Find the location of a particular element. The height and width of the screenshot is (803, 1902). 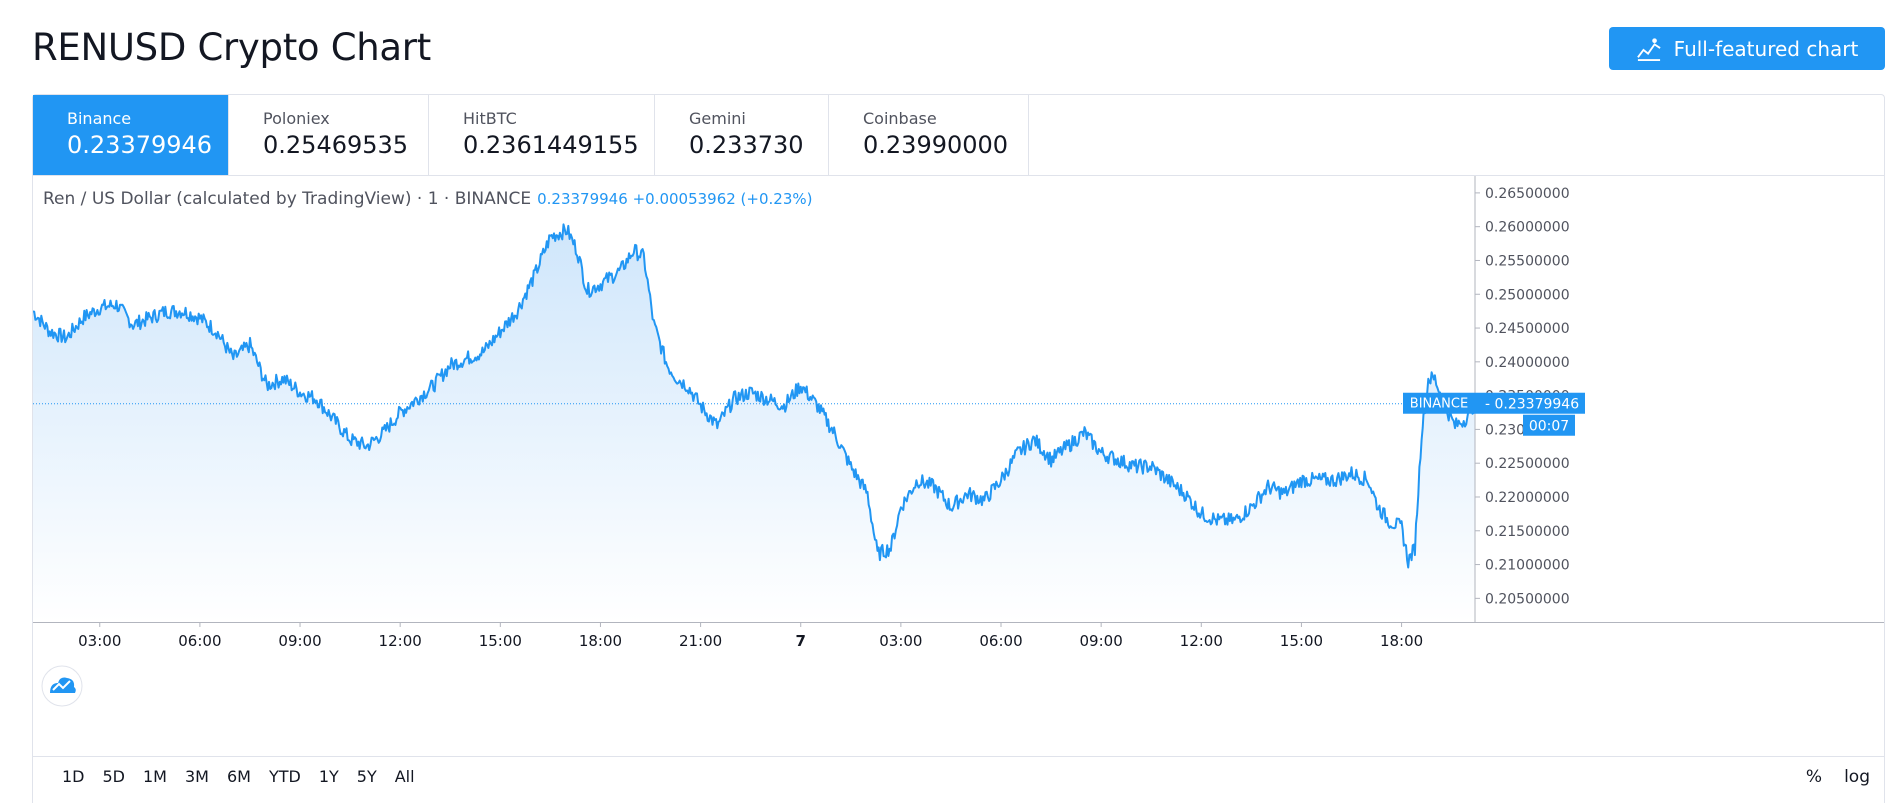

y-tick-label: 0.21500000 is located at coordinates (1527, 532).